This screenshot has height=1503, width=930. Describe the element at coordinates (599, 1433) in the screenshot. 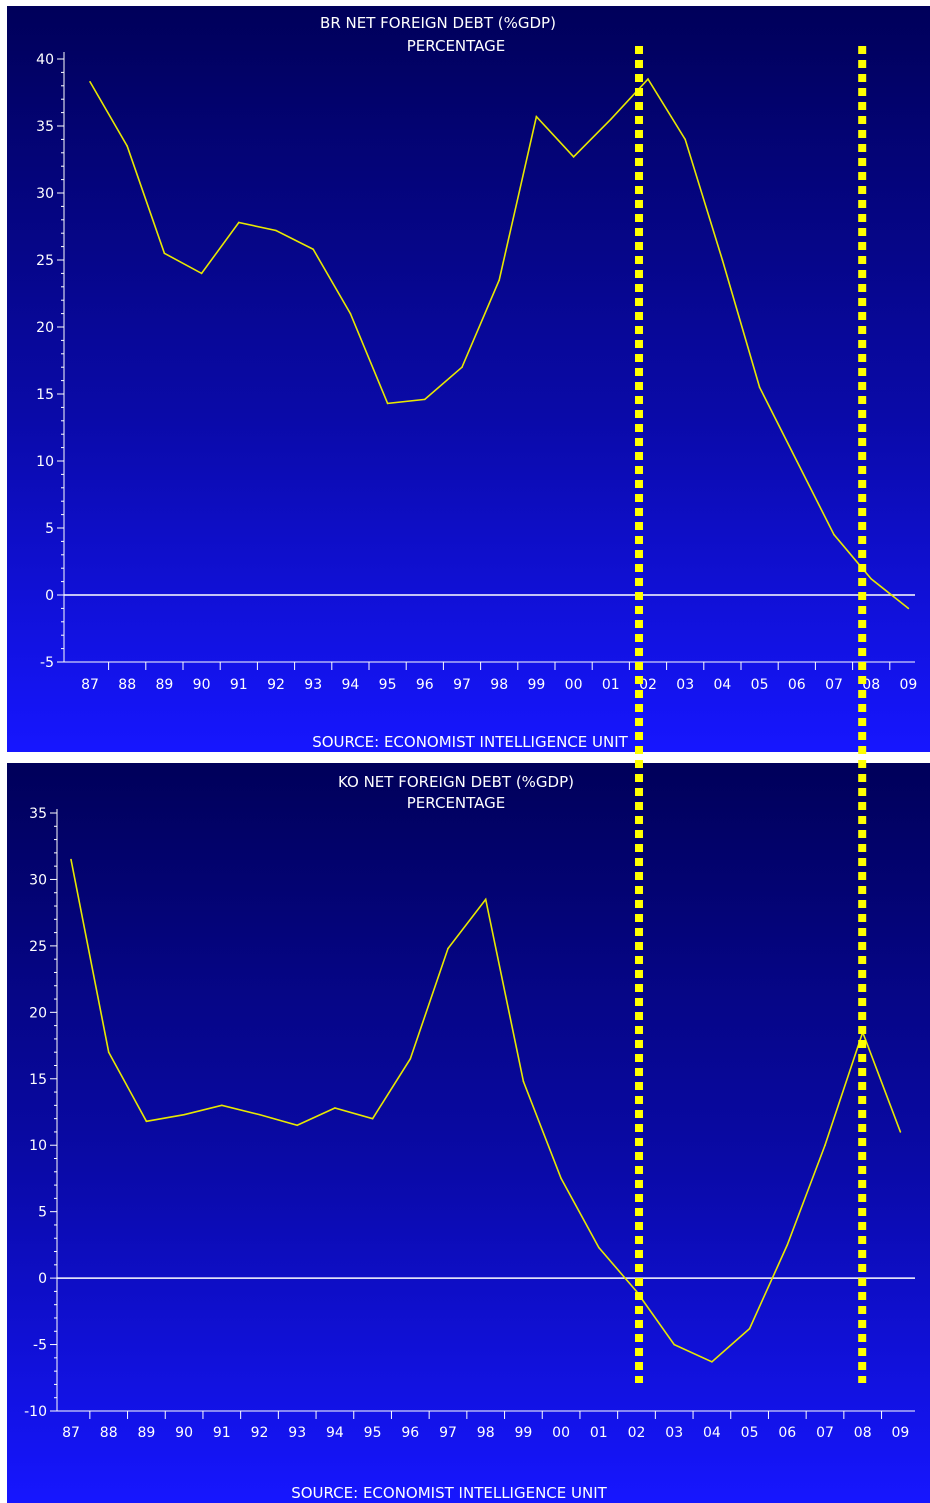

I see `ko-x-tick-label: 01` at that location.